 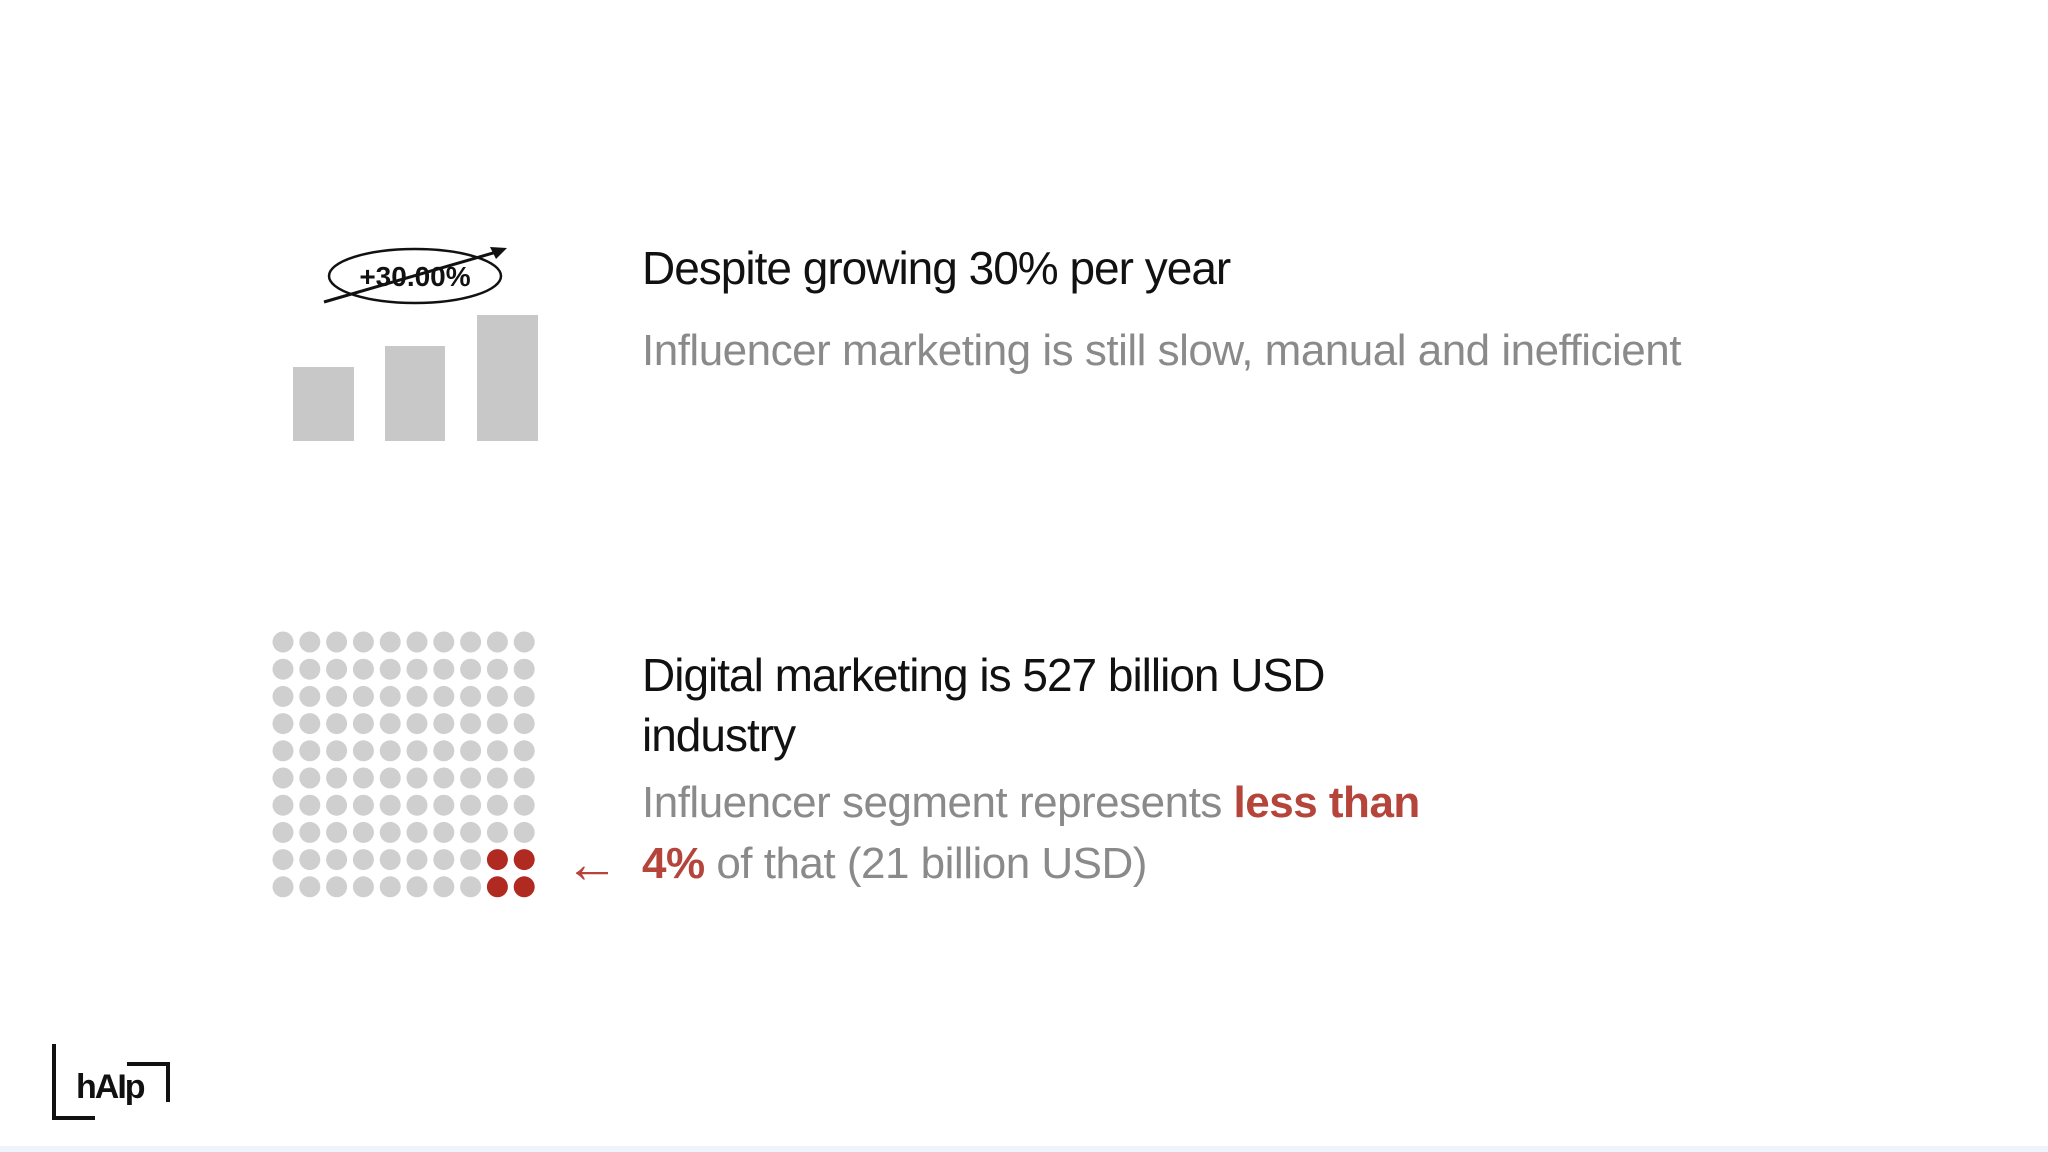 I want to click on dot-grid, so click(x=403, y=764).